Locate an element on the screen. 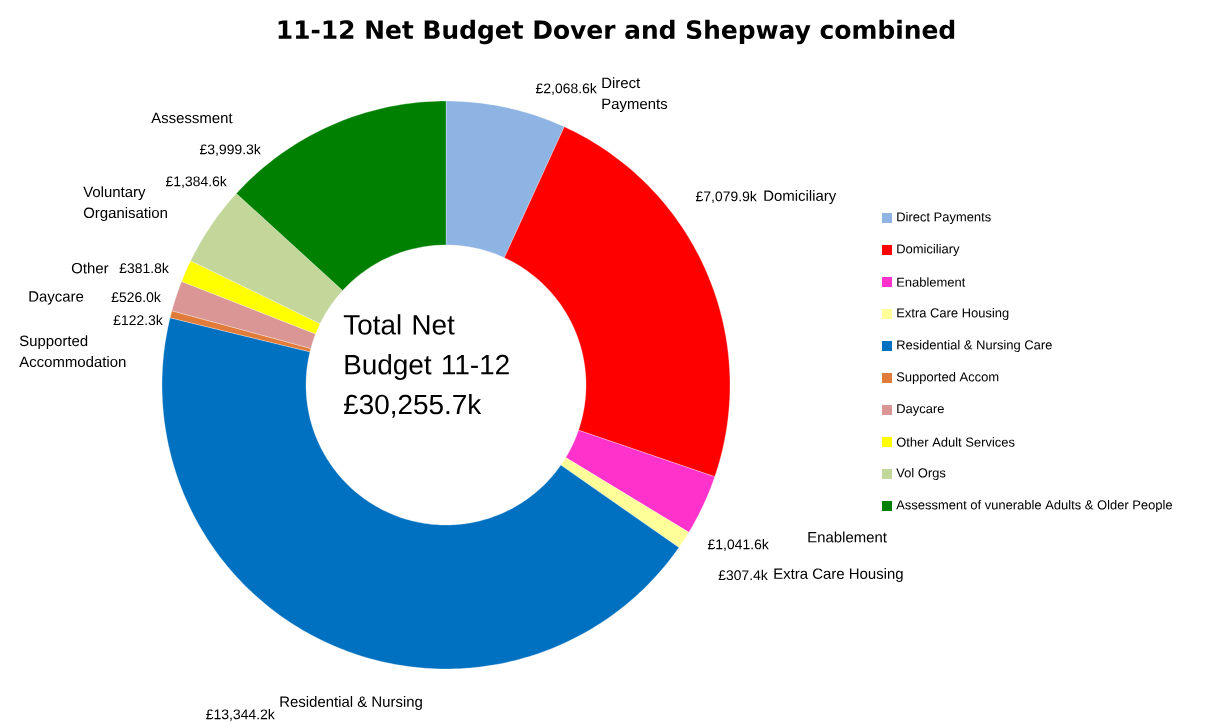  data-label: £13,344.2k is located at coordinates (240, 715).